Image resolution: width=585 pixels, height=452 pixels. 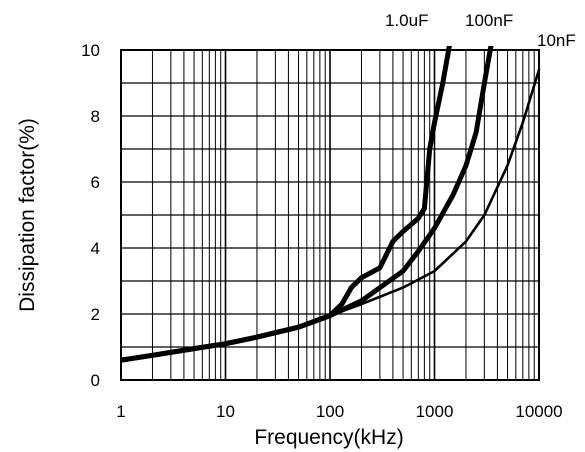 What do you see at coordinates (95, 314) in the screenshot?
I see `y-tick-label: 2` at bounding box center [95, 314].